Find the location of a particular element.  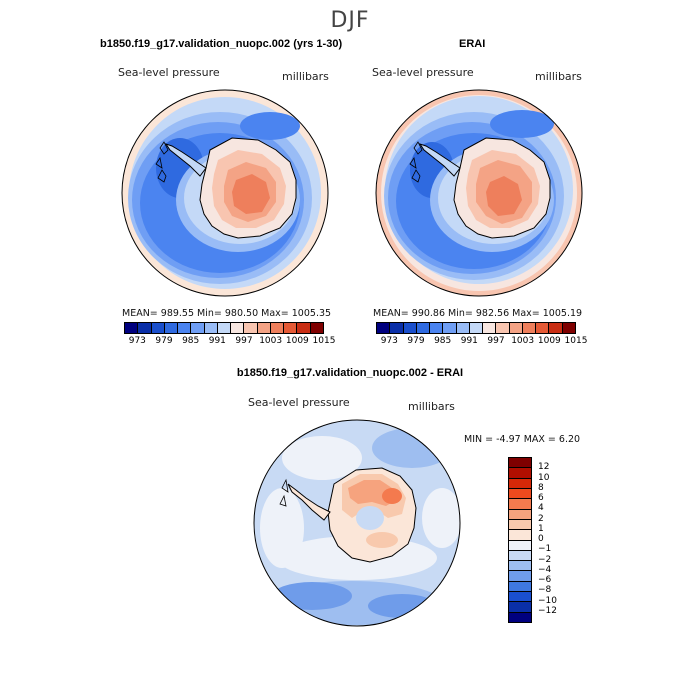

colorbar-tick-label: 6 is located at coordinates (541, 498).